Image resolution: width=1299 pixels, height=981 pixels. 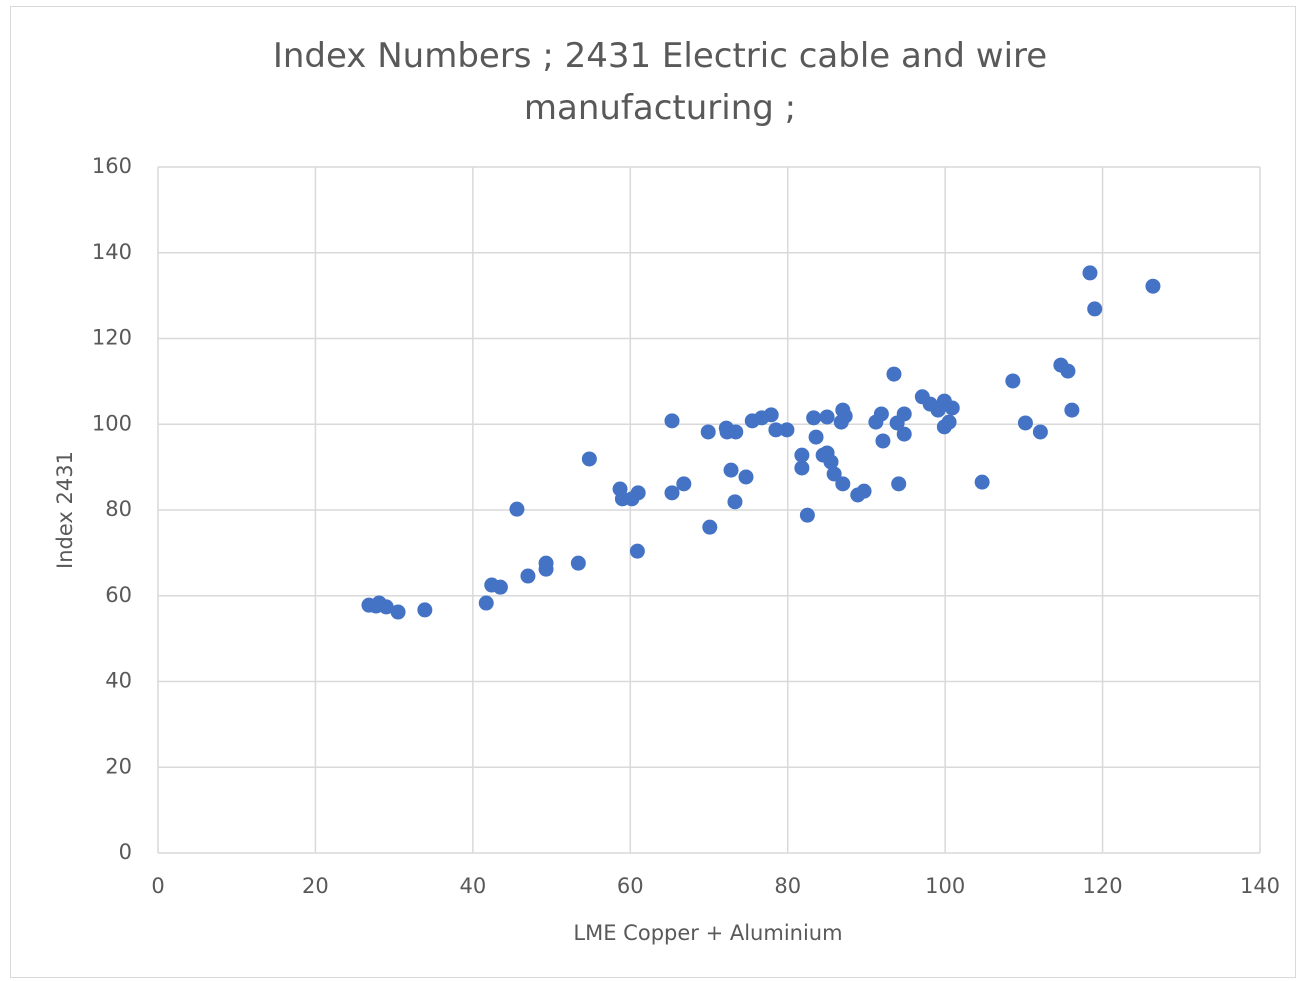 I want to click on y-tick-label: 120, so click(x=112, y=338).